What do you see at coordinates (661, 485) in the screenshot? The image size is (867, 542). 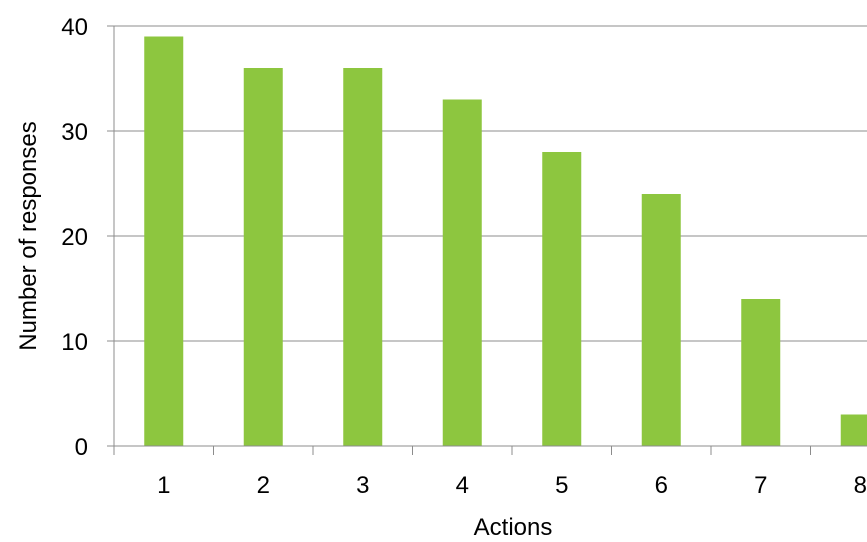 I see `x-tick-label: 6` at bounding box center [661, 485].